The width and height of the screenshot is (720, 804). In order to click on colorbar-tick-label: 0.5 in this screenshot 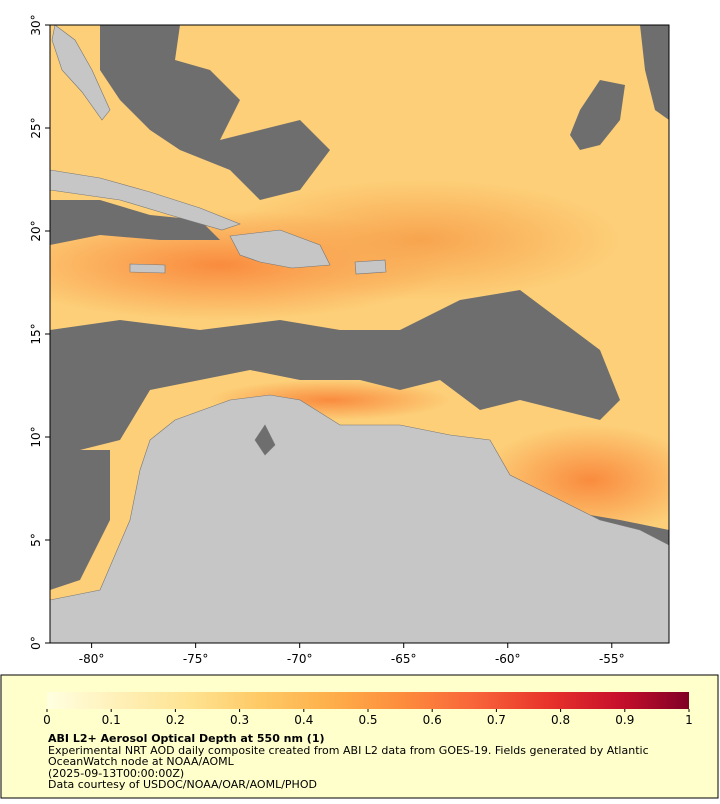, I will do `click(367, 720)`.